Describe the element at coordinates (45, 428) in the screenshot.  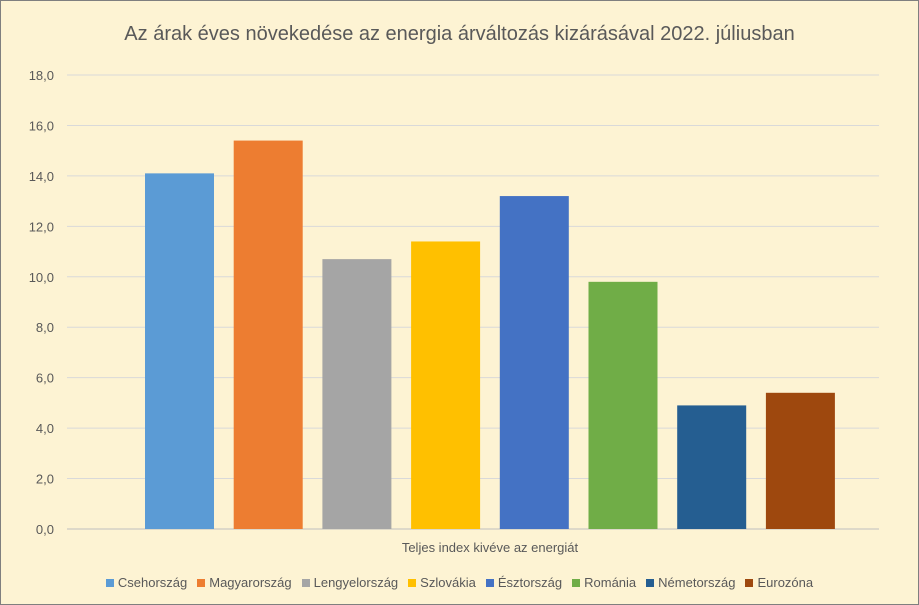
I see `y-tick-label: 4,0` at that location.